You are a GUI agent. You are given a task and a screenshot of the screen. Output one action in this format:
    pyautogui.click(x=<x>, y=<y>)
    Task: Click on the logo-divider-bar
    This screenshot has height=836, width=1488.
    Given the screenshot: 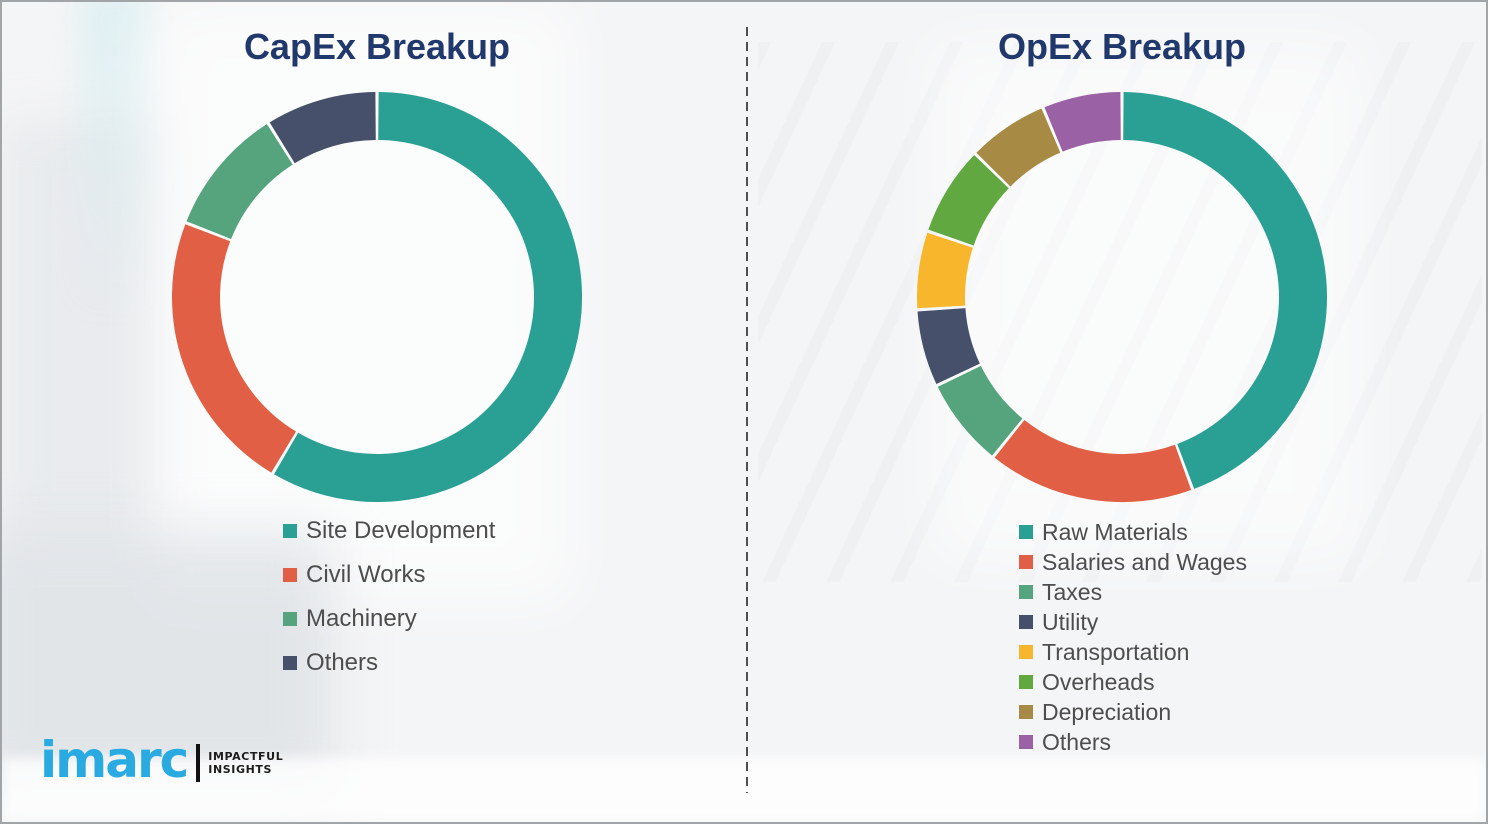 What is the action you would take?
    pyautogui.click(x=198, y=763)
    